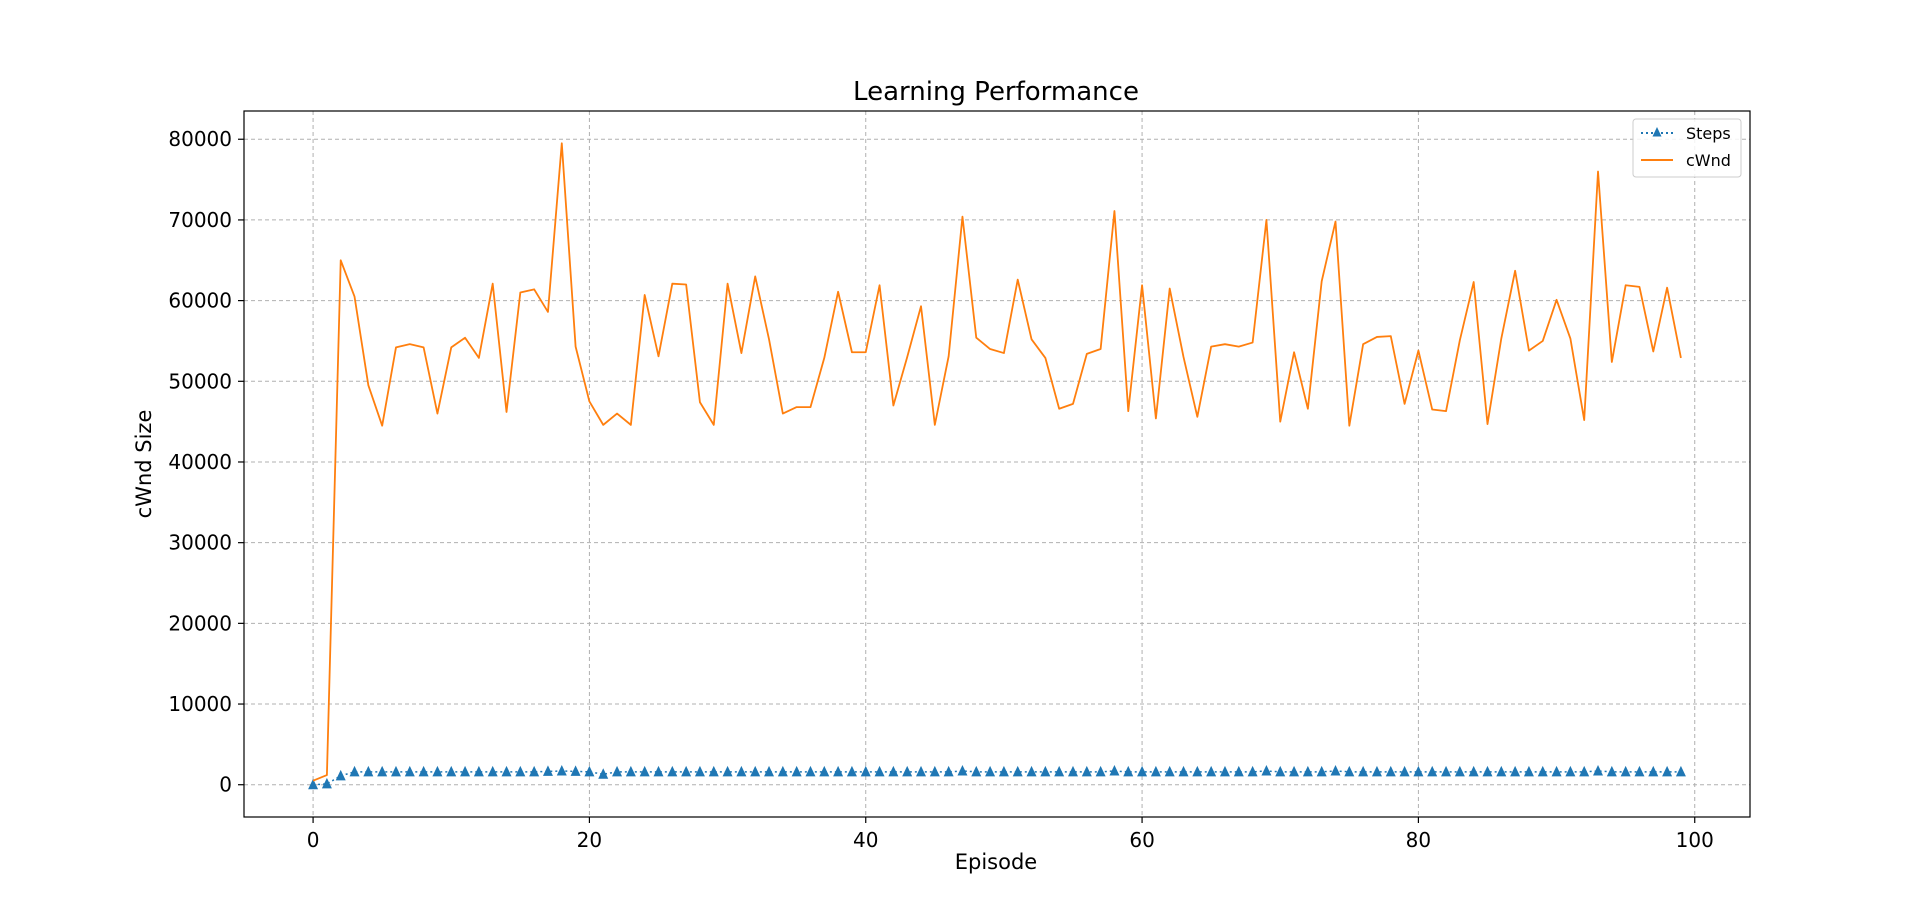  Describe the element at coordinates (200, 623) in the screenshot. I see `y-tick-label: 20000` at that location.